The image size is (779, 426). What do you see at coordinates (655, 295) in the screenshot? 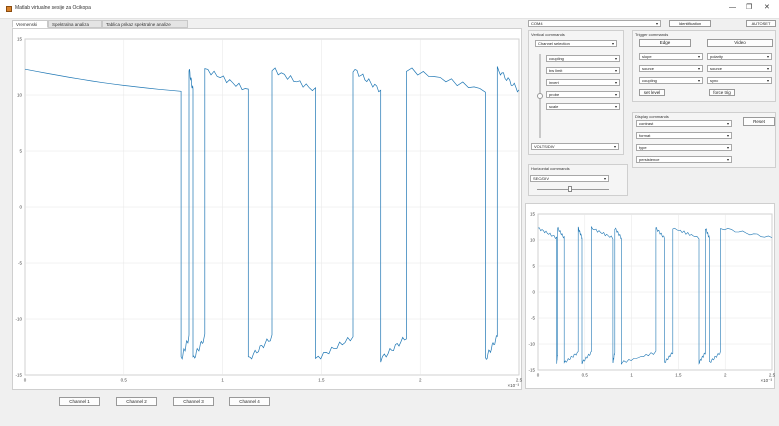
I see `waveform-series` at bounding box center [655, 295].